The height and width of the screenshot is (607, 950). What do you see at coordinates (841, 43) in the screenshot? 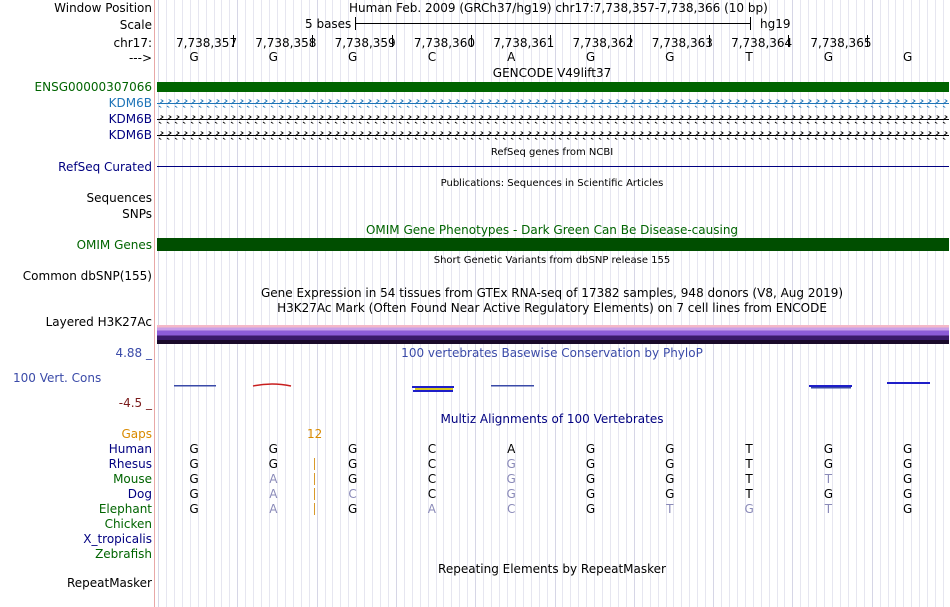
I see `coordinate-label: 7,738,365` at bounding box center [841, 43].